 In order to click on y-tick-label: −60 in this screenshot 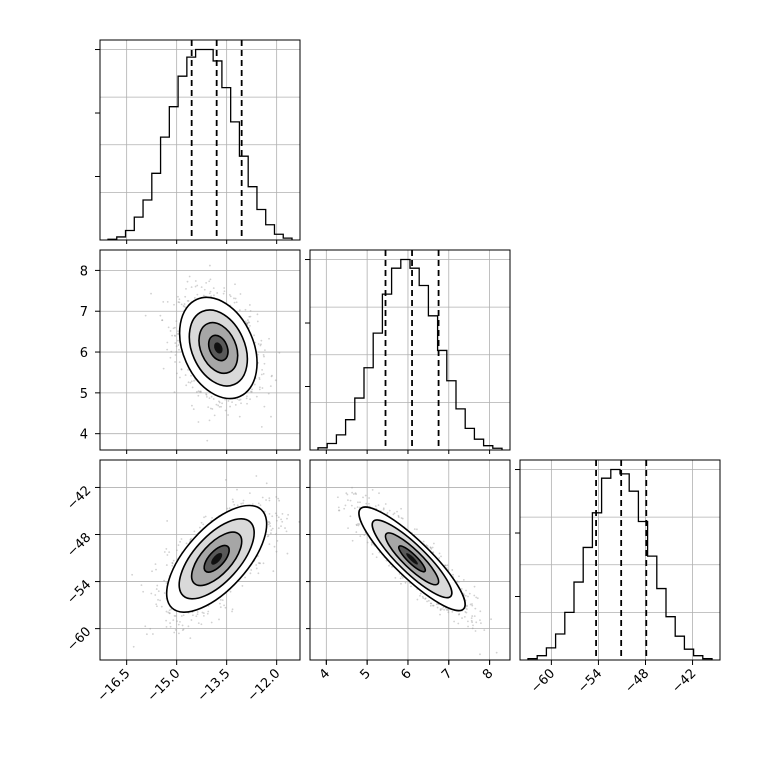, I will do `click(79, 639)`.